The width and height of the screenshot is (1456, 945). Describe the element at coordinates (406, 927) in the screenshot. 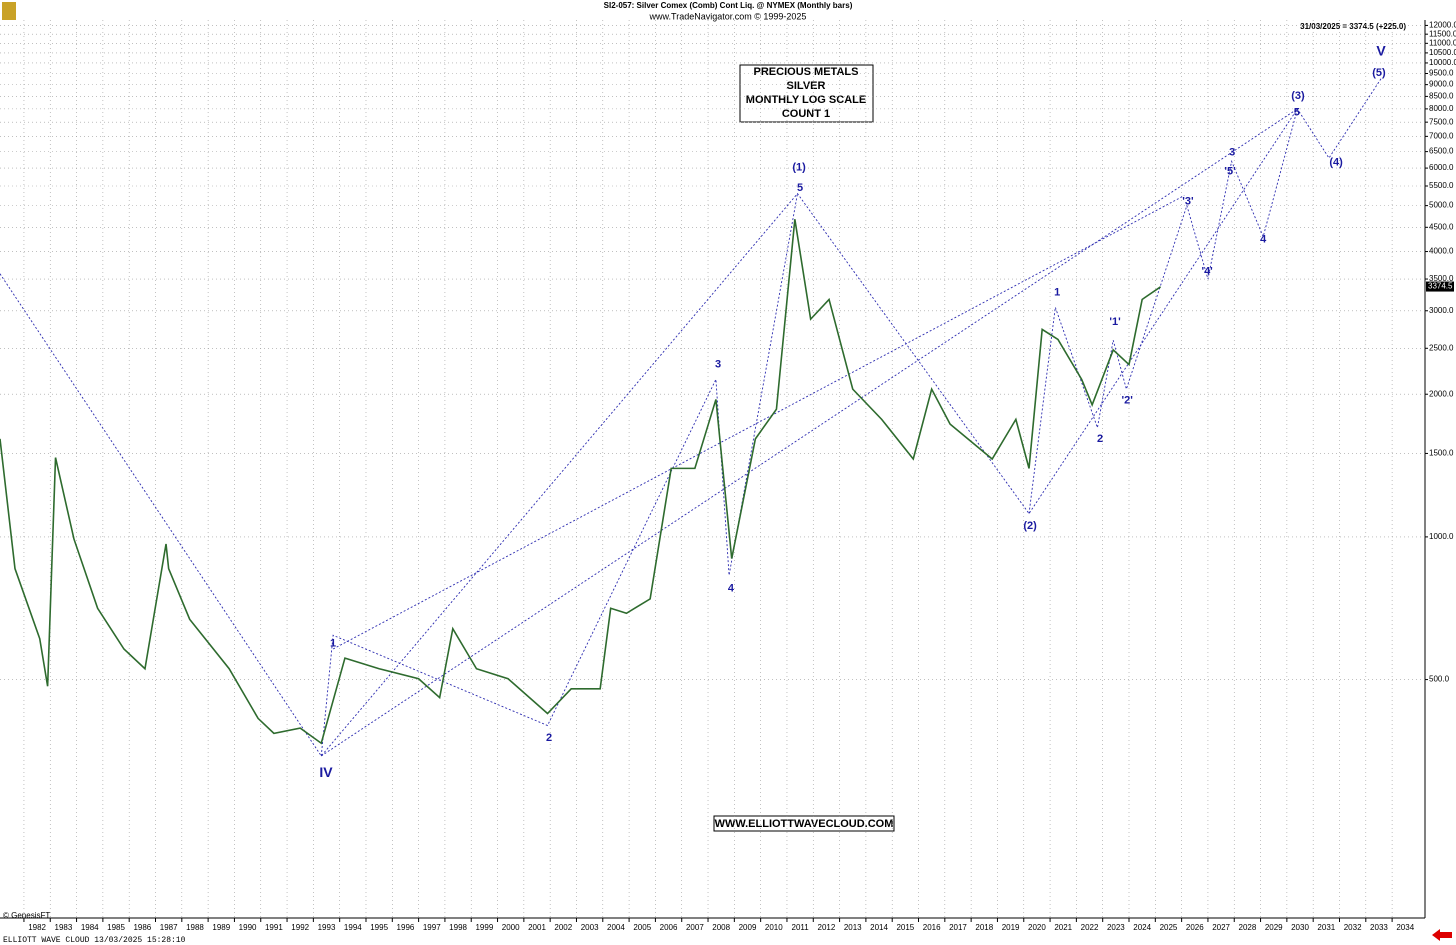

I see `x-tick-label: 1996` at that location.